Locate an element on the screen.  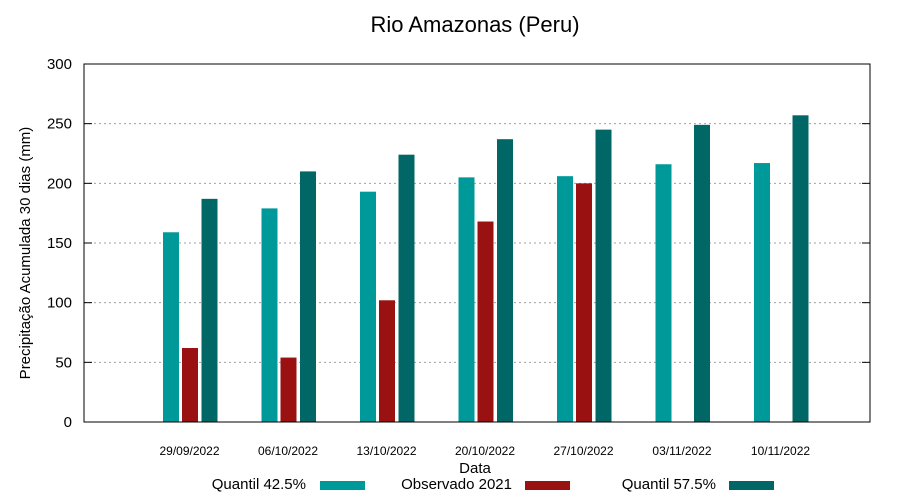
bar-quantil-42-5--2 is located at coordinates (368, 306).